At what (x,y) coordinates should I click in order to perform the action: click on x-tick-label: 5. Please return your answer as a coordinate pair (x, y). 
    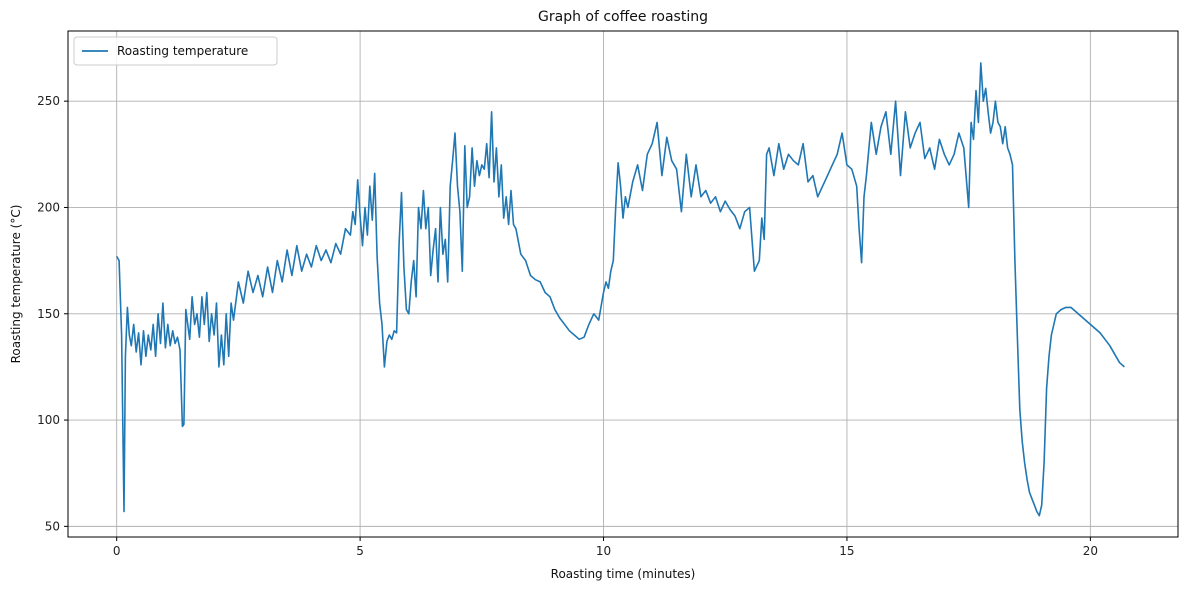
    Looking at the image, I should click on (360, 551).